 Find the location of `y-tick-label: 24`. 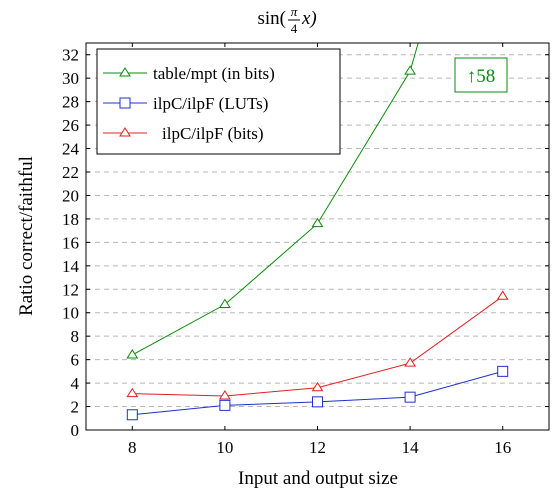

y-tick-label: 24 is located at coordinates (71, 149).